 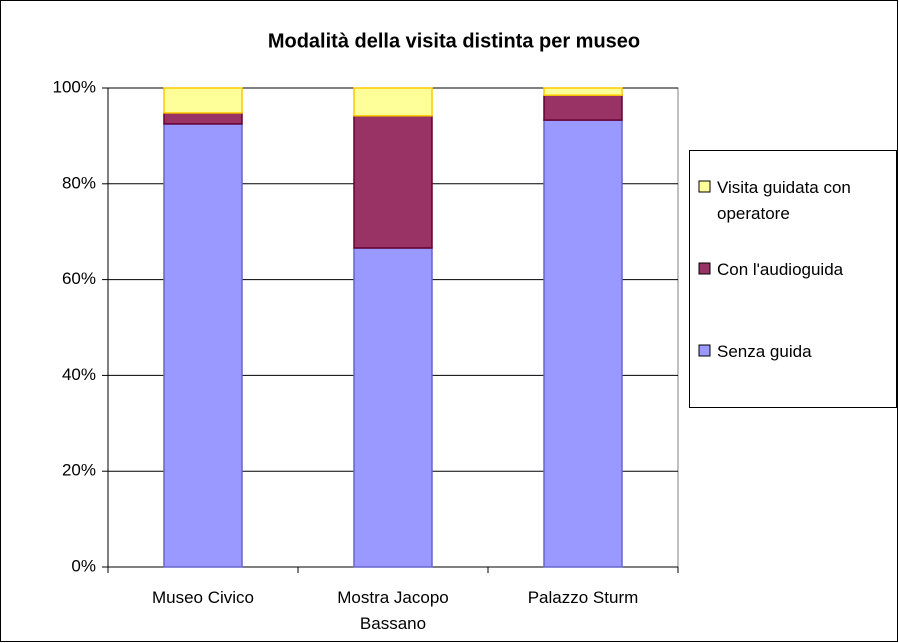 I want to click on y-tick-label: 0%, so click(x=83, y=565).